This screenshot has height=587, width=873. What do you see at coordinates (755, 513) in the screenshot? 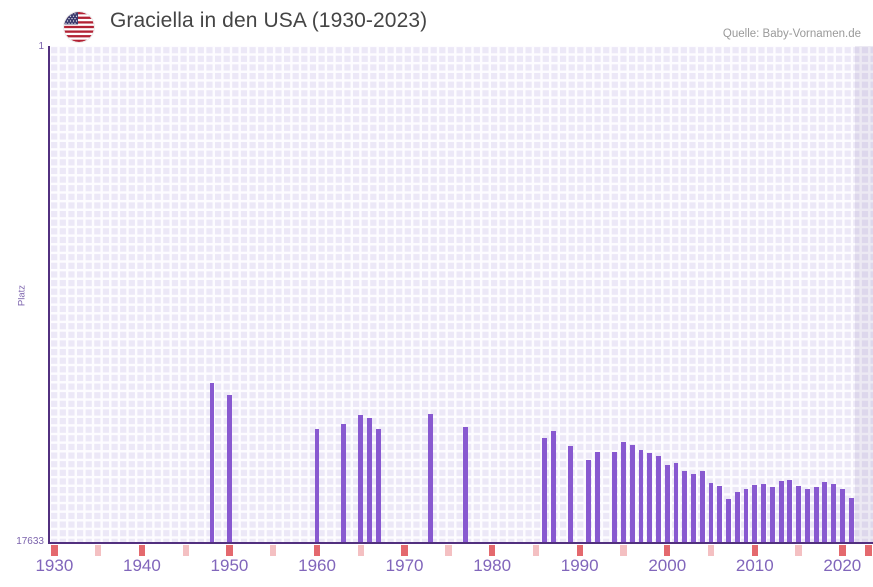
I see `bar-2010` at bounding box center [755, 513].